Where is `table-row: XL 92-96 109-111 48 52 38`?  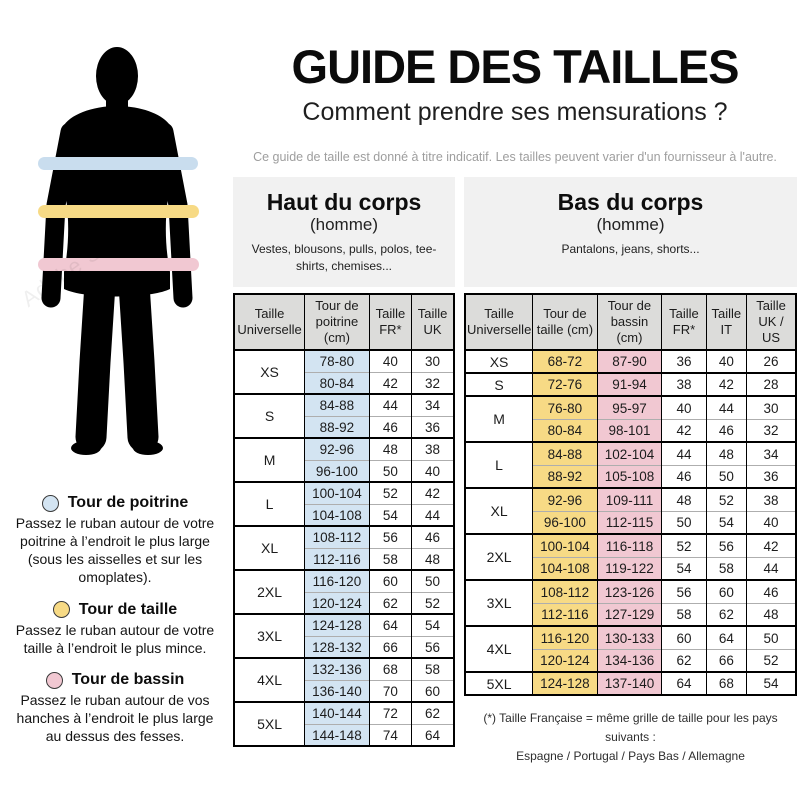 table-row: XL 92-96 109-111 48 52 38 is located at coordinates (630, 511).